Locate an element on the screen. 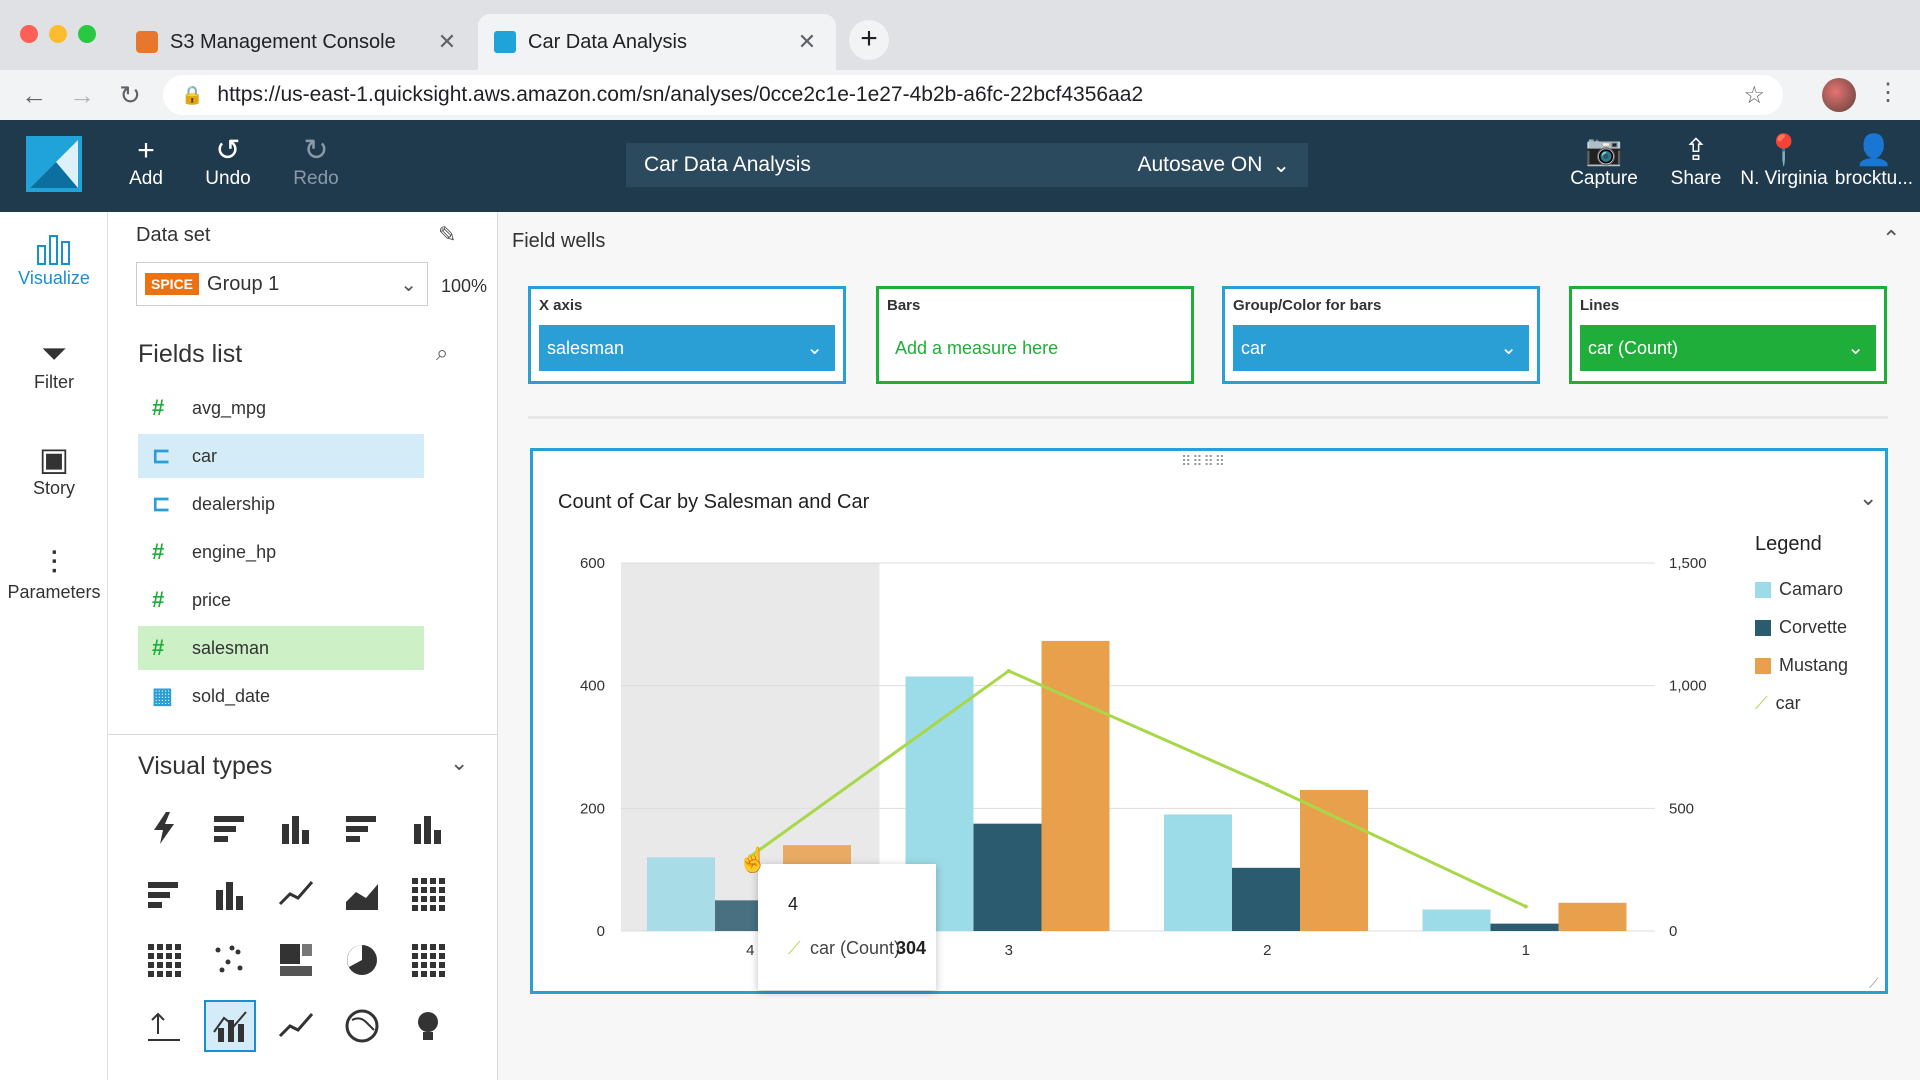  legend-item-car-line: ⟋ car is located at coordinates (1778, 703).